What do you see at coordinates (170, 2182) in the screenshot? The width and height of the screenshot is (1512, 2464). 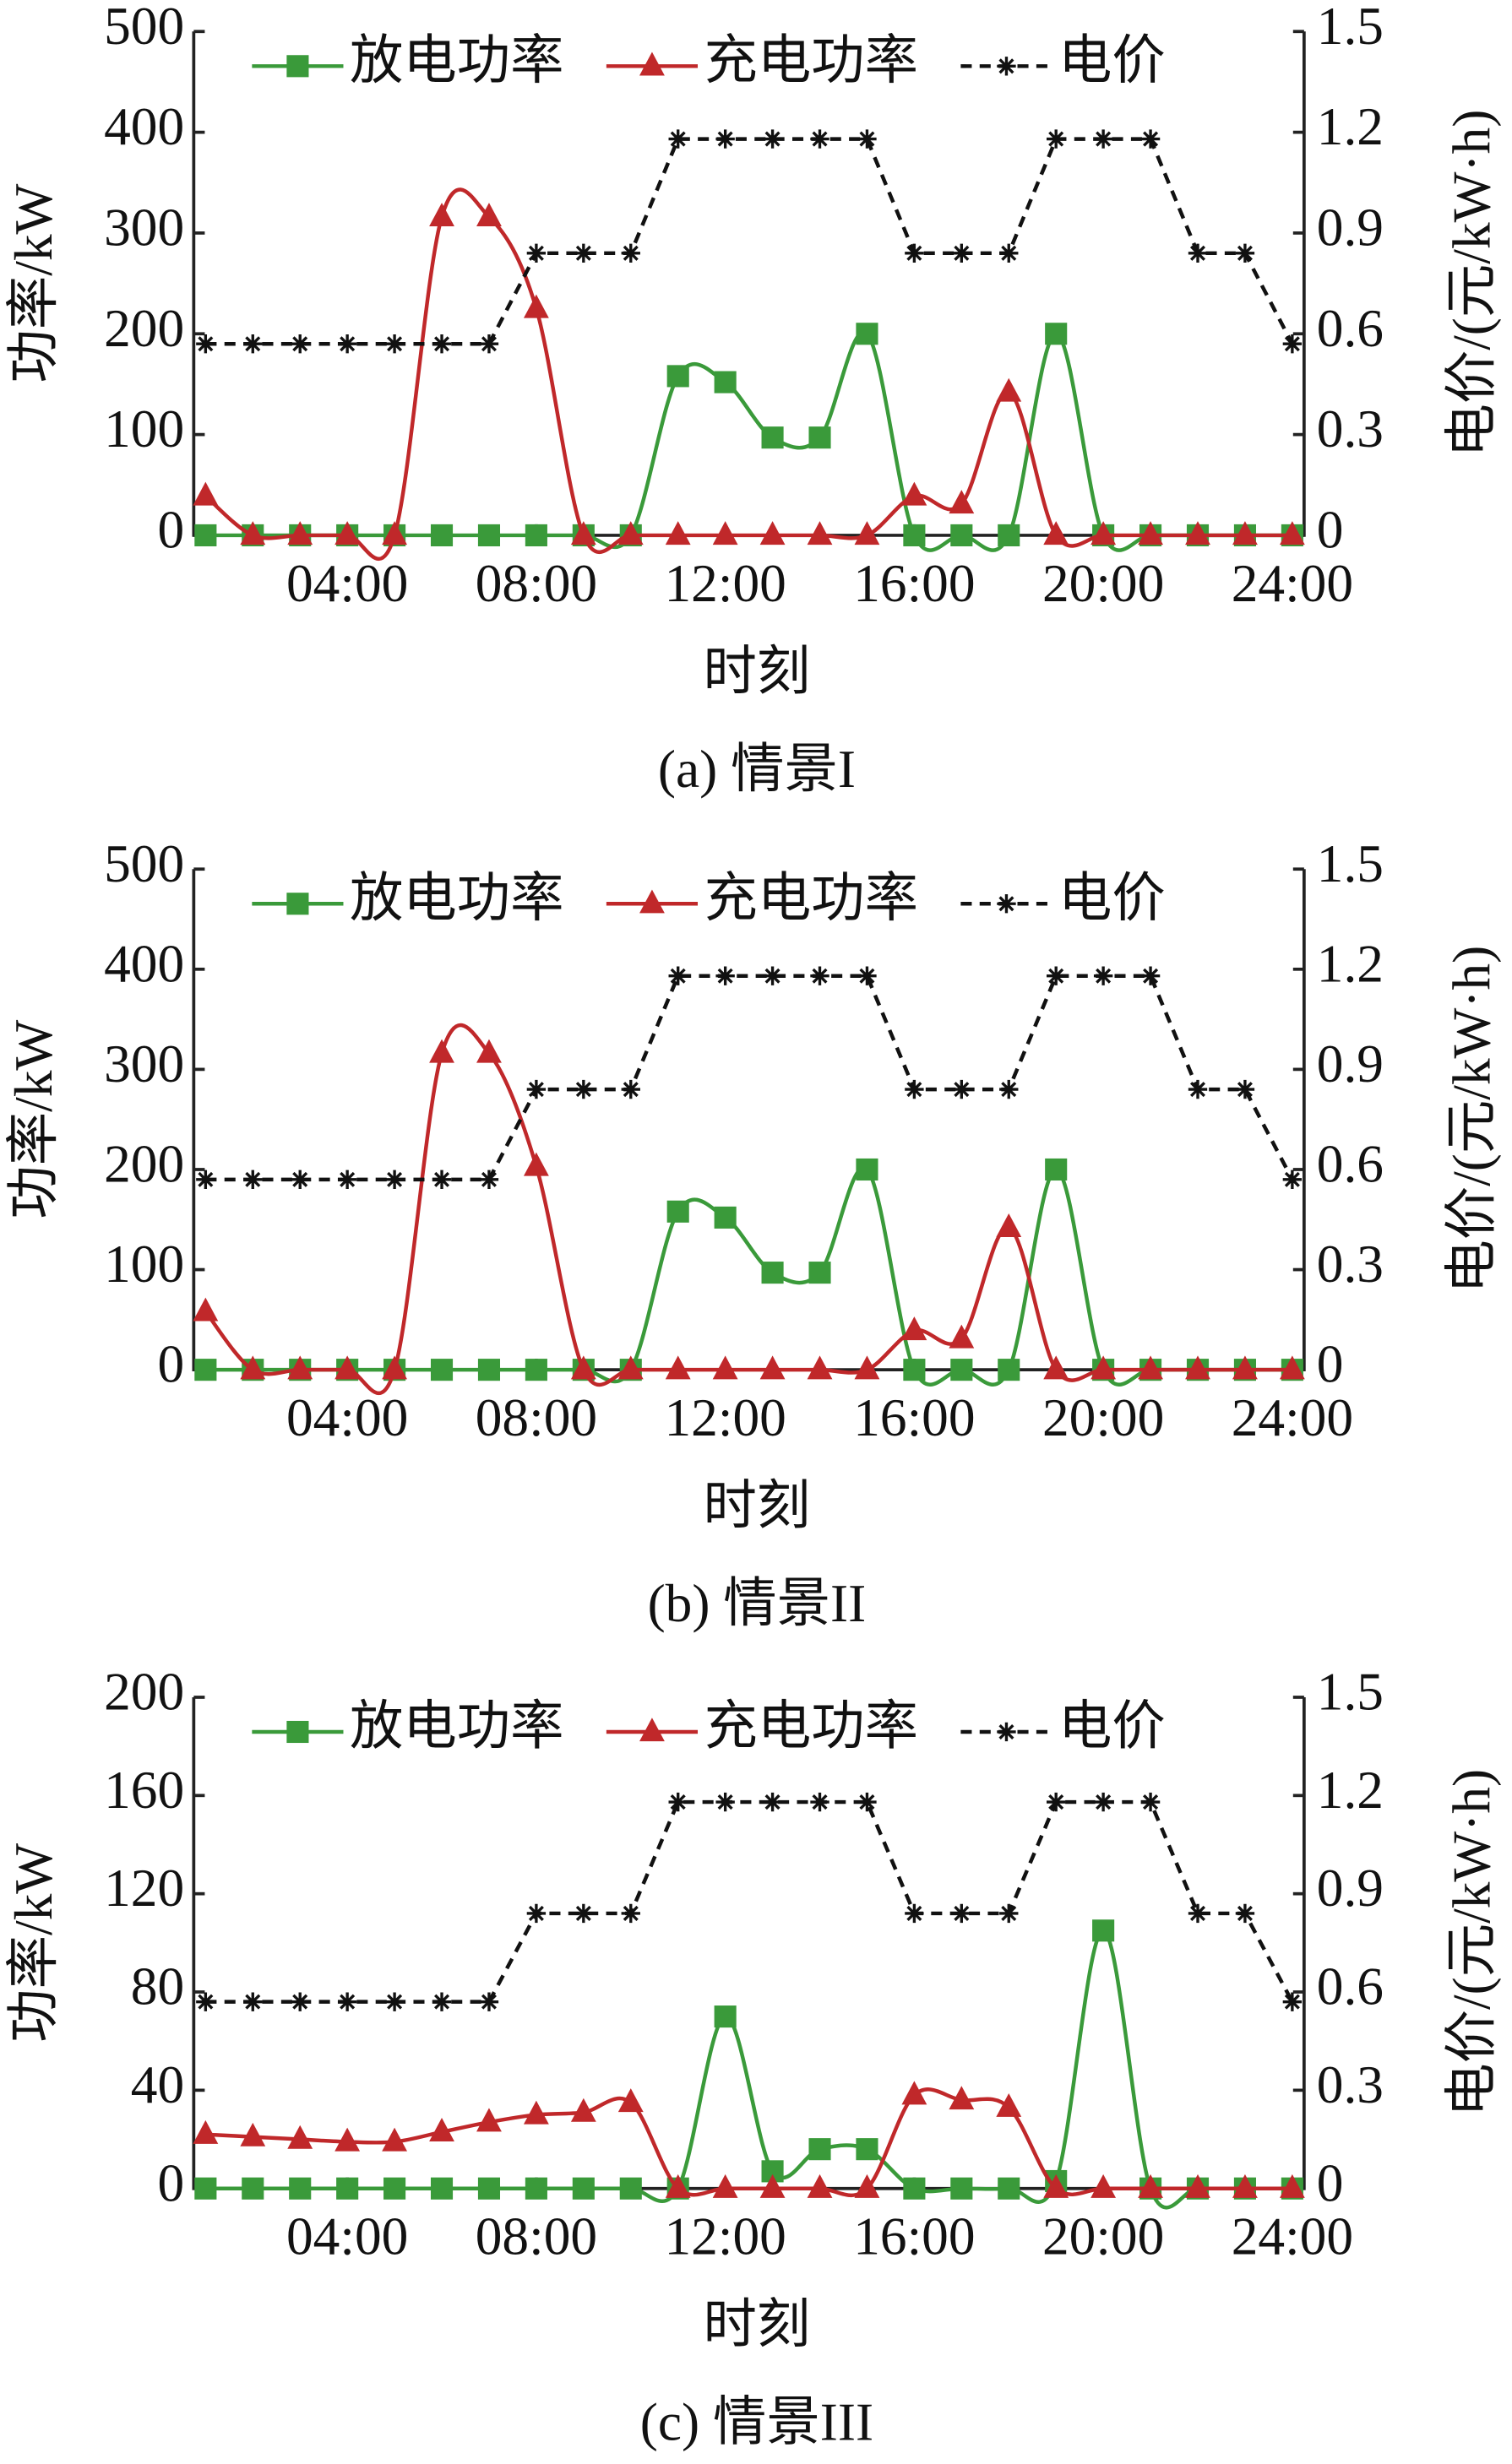 I see `y-tick-label: 0` at bounding box center [170, 2182].